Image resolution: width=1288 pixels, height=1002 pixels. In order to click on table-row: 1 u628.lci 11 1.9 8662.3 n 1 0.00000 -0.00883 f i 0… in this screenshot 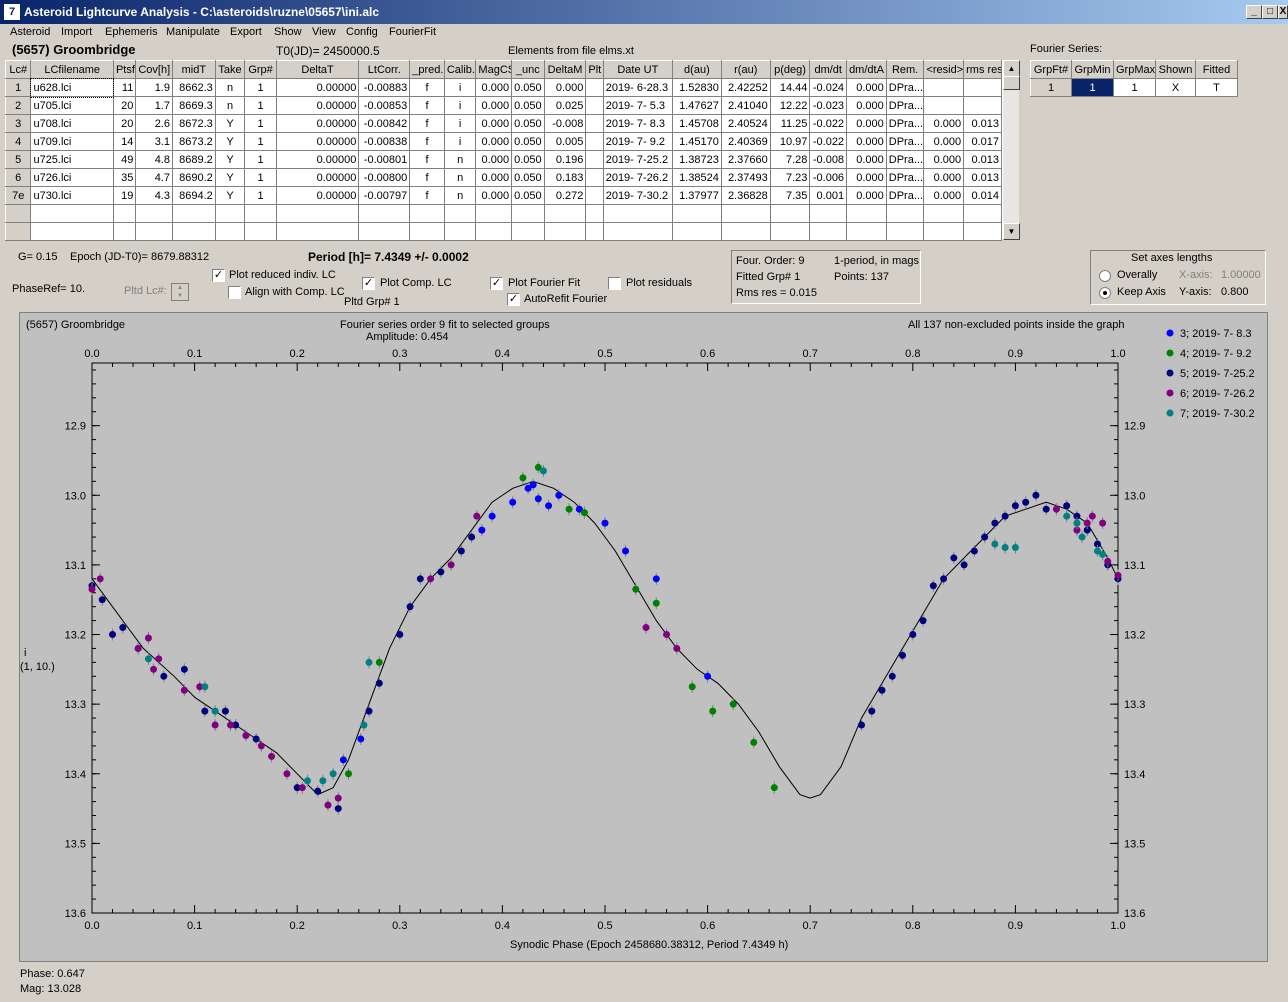, I will do `click(503, 87)`.